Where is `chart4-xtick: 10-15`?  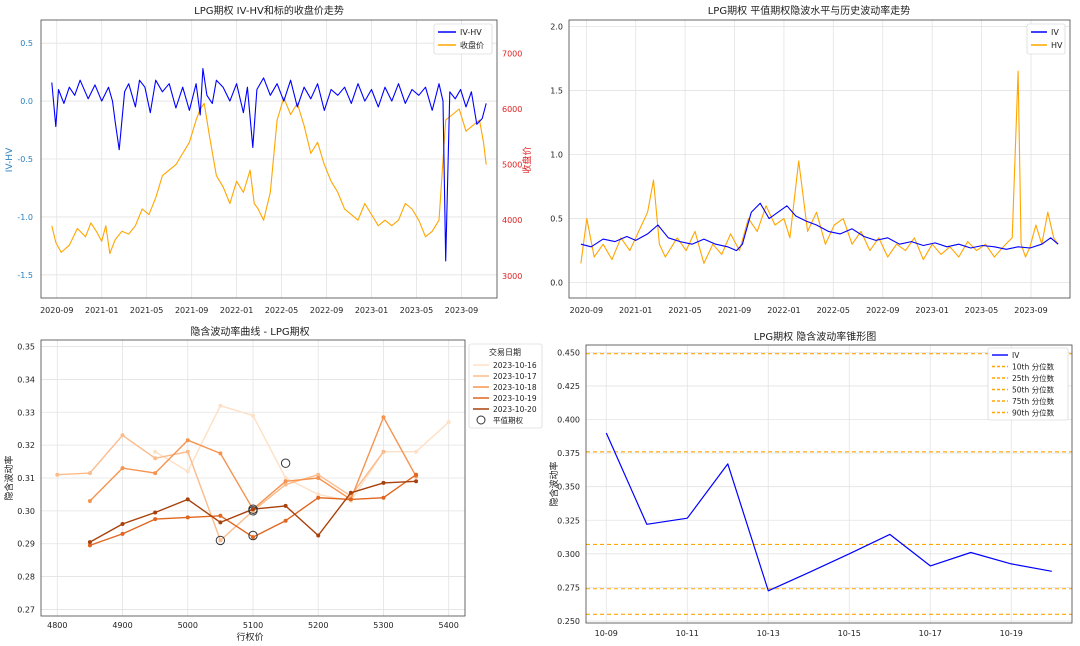 chart4-xtick: 10-15 is located at coordinates (849, 633).